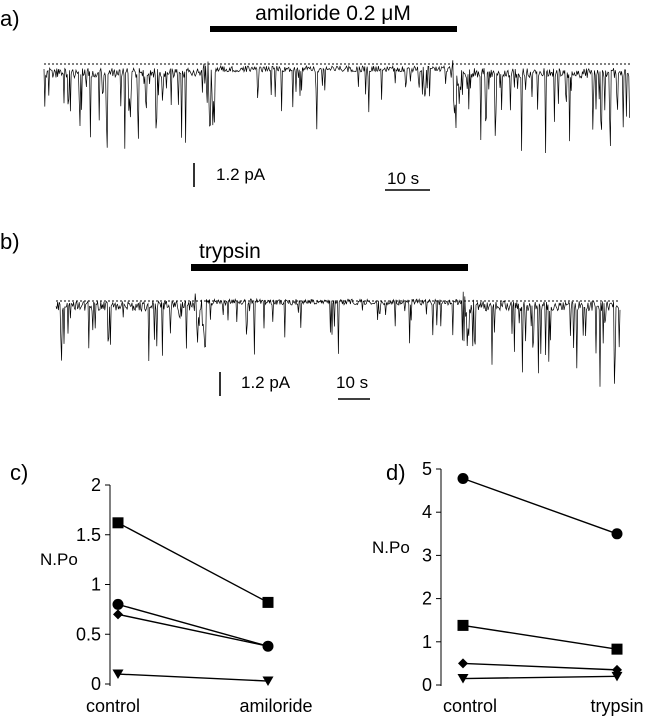 Image resolution: width=653 pixels, height=720 pixels. What do you see at coordinates (88, 634) in the screenshot?
I see `y-tick-label: 0.5` at bounding box center [88, 634].